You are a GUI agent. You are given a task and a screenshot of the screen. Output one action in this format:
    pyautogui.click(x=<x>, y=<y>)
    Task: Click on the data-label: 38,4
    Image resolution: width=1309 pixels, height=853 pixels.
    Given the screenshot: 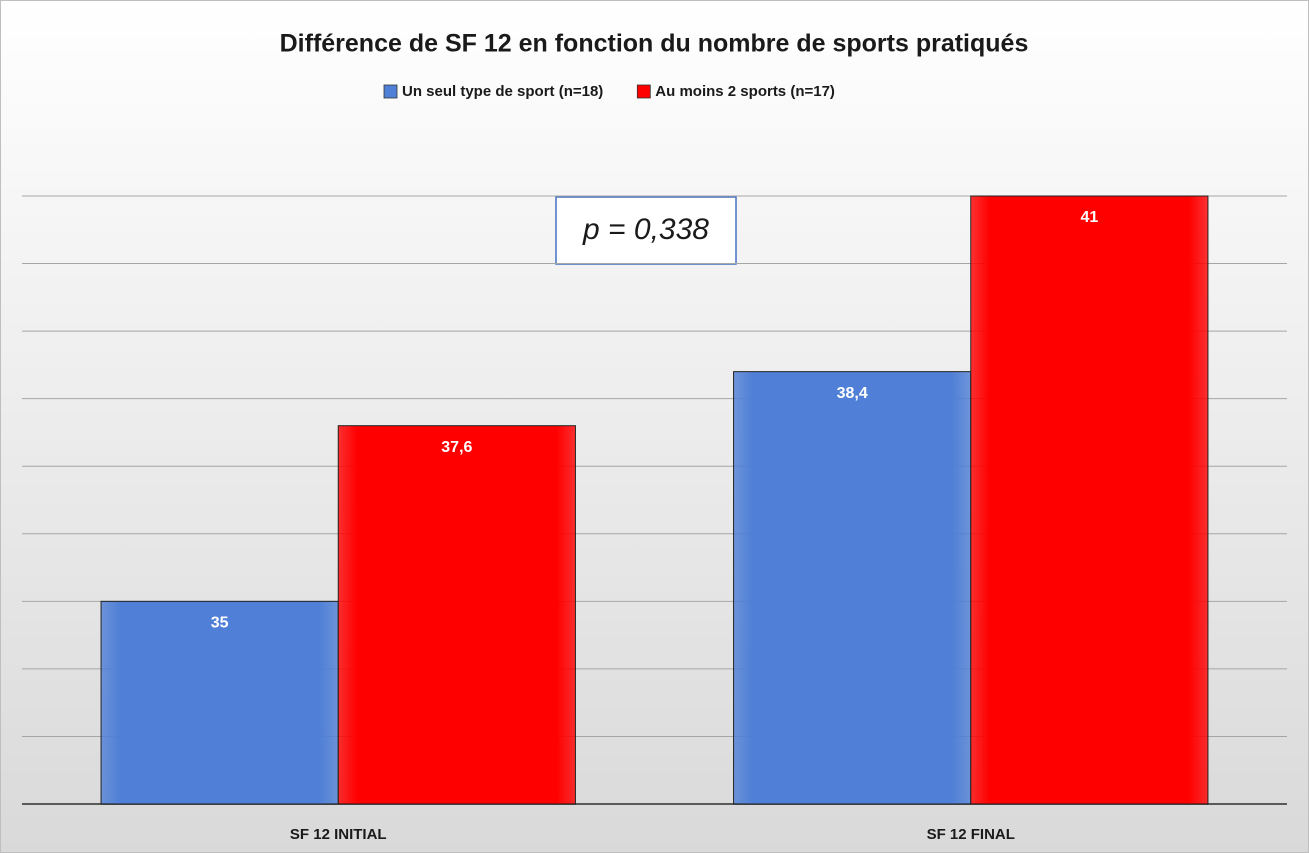 What is the action you would take?
    pyautogui.click(x=852, y=393)
    